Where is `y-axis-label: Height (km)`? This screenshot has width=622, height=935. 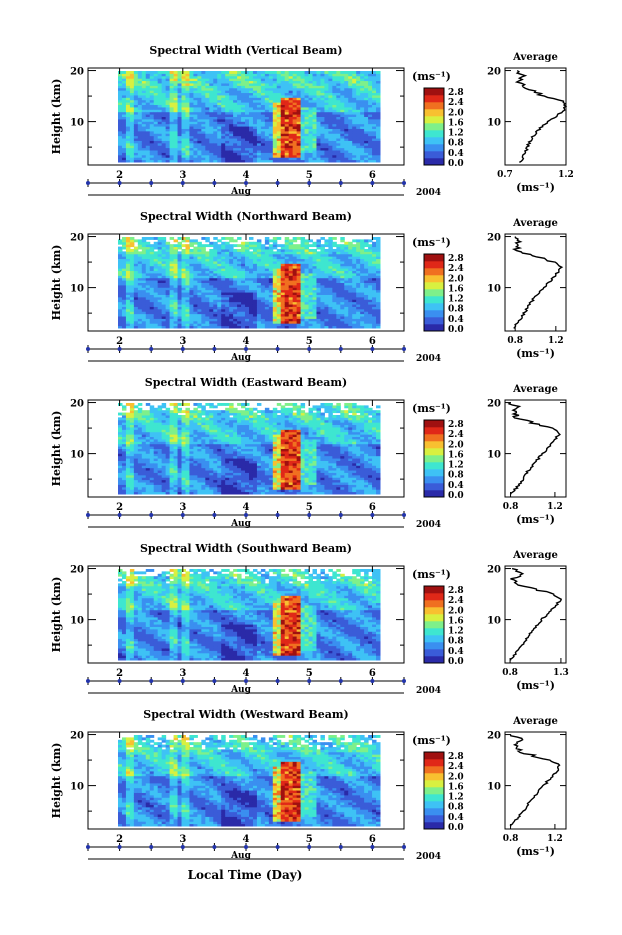 y-axis-label: Height (km) is located at coordinates (56, 117).